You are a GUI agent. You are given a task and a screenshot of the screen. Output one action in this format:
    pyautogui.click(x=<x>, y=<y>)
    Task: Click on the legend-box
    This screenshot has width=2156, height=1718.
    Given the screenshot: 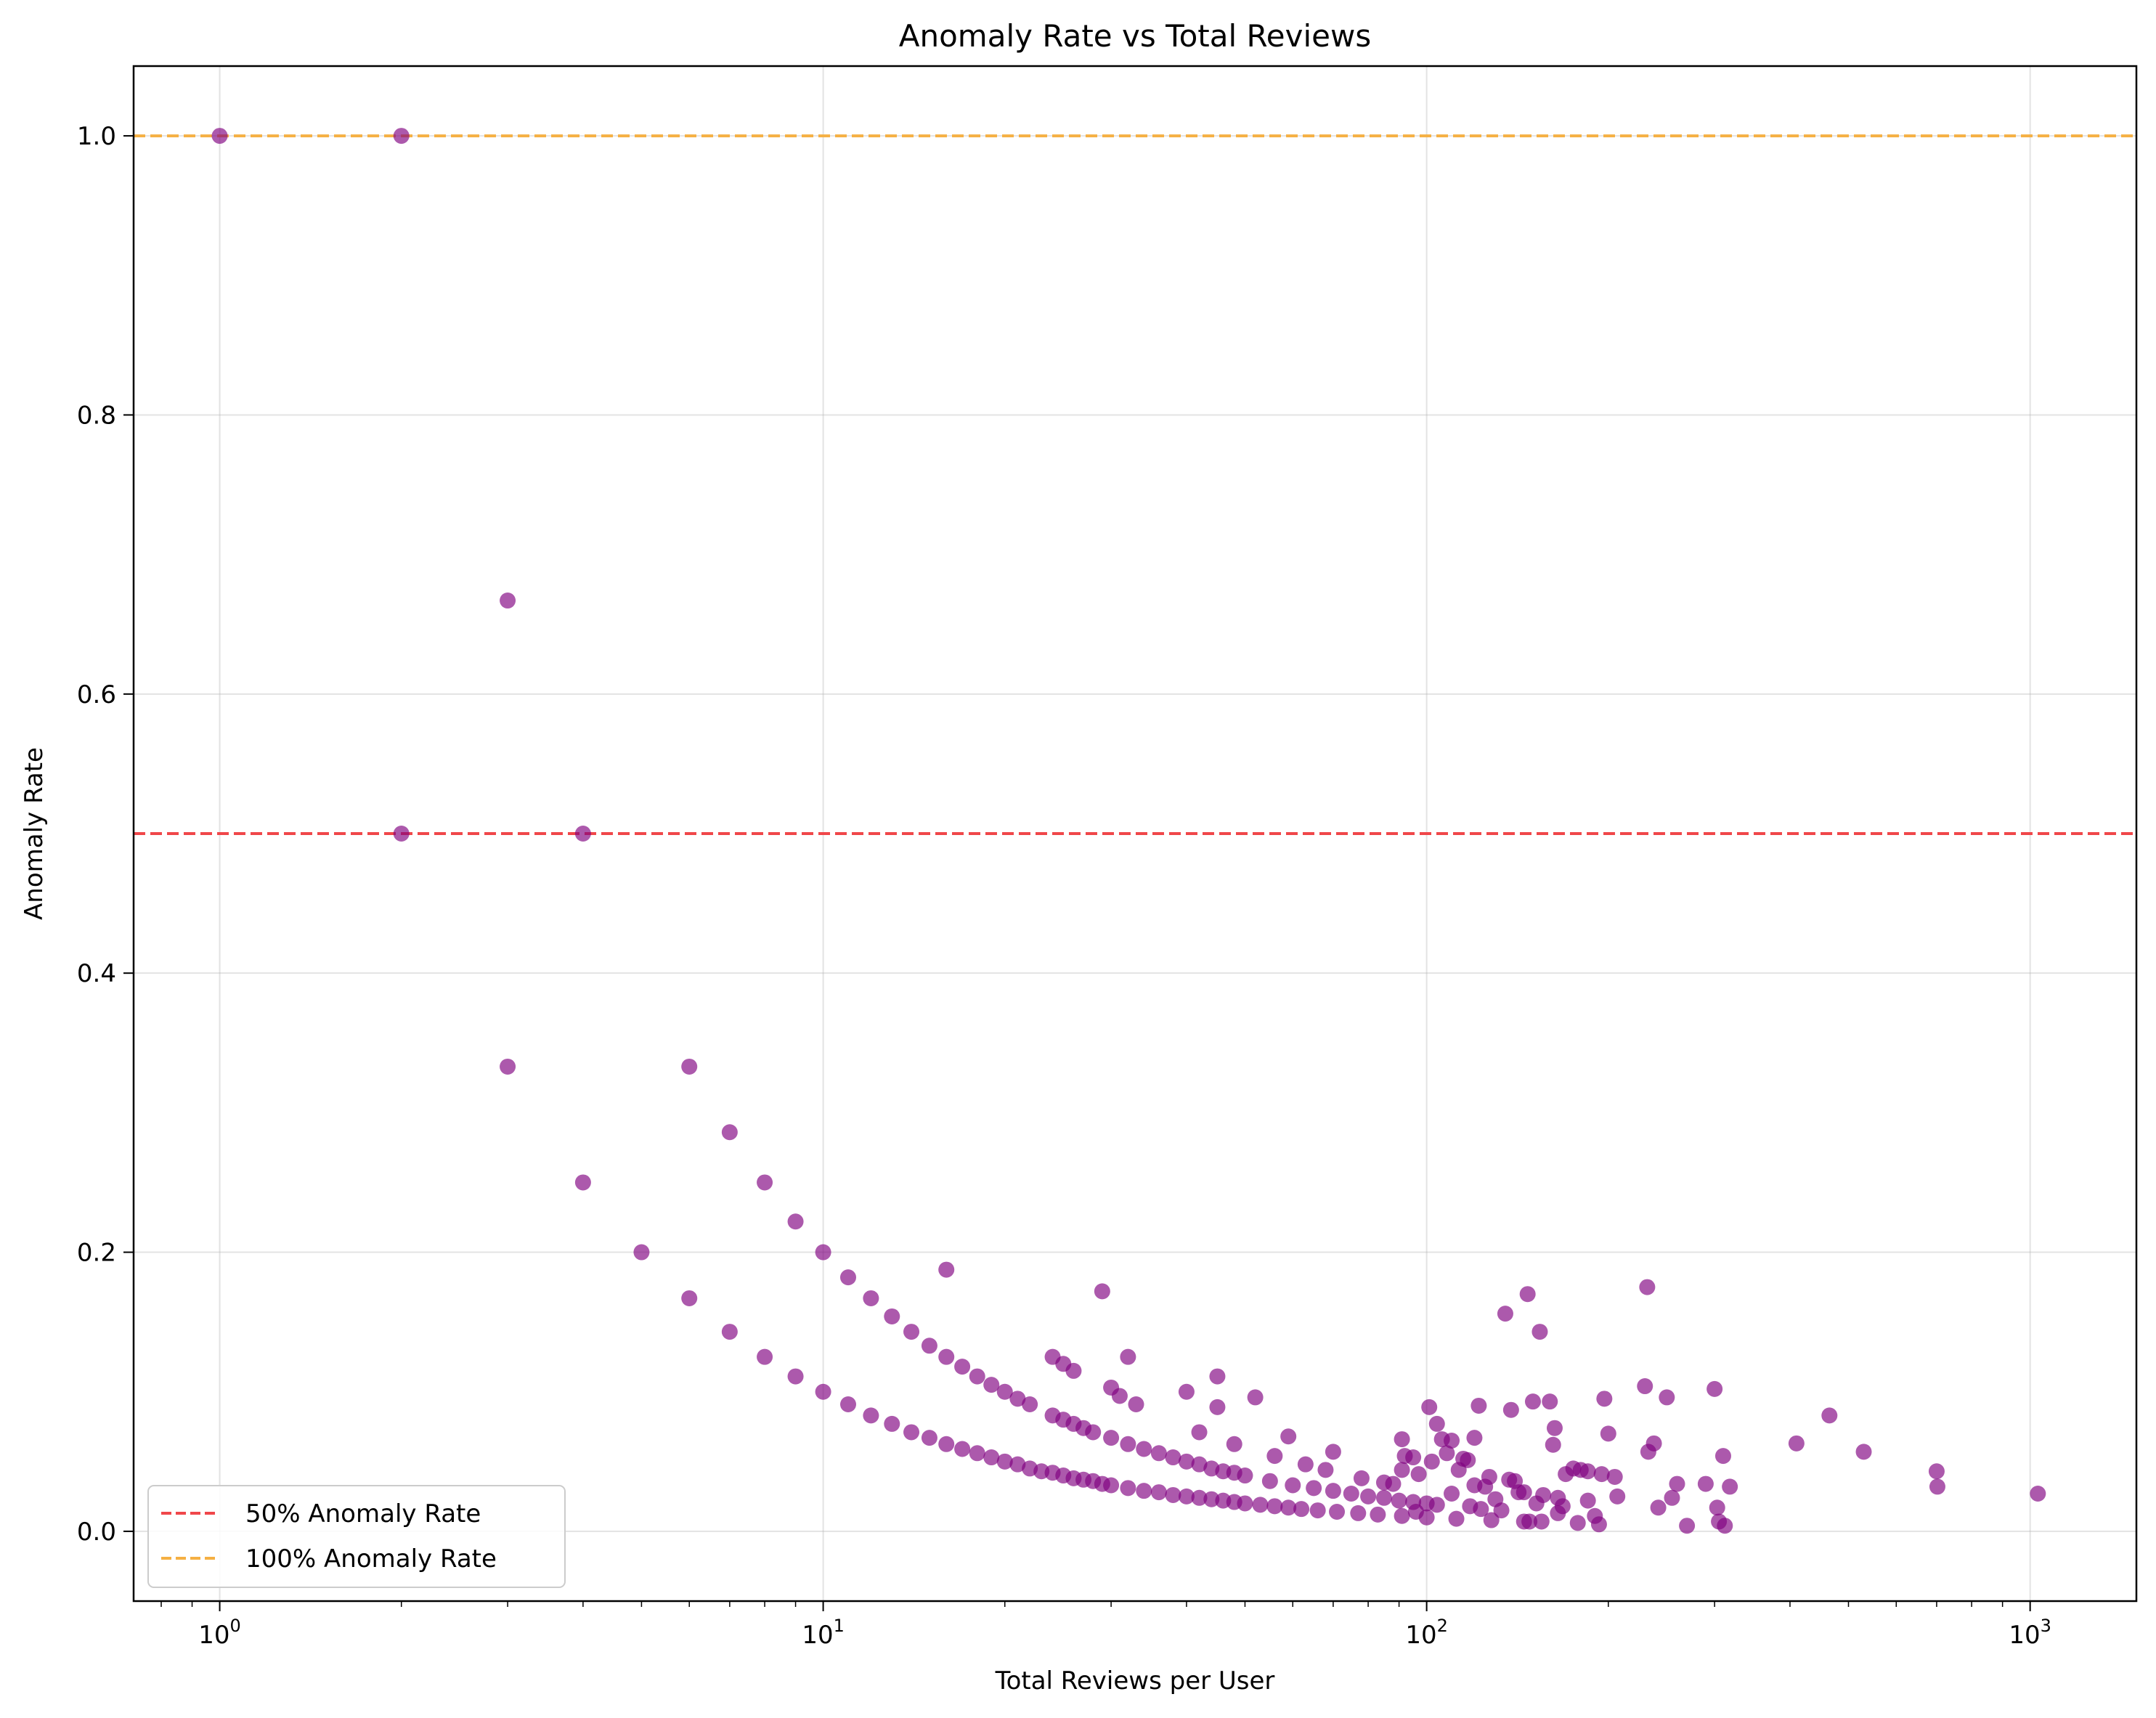 What is the action you would take?
    pyautogui.click(x=356, y=1536)
    